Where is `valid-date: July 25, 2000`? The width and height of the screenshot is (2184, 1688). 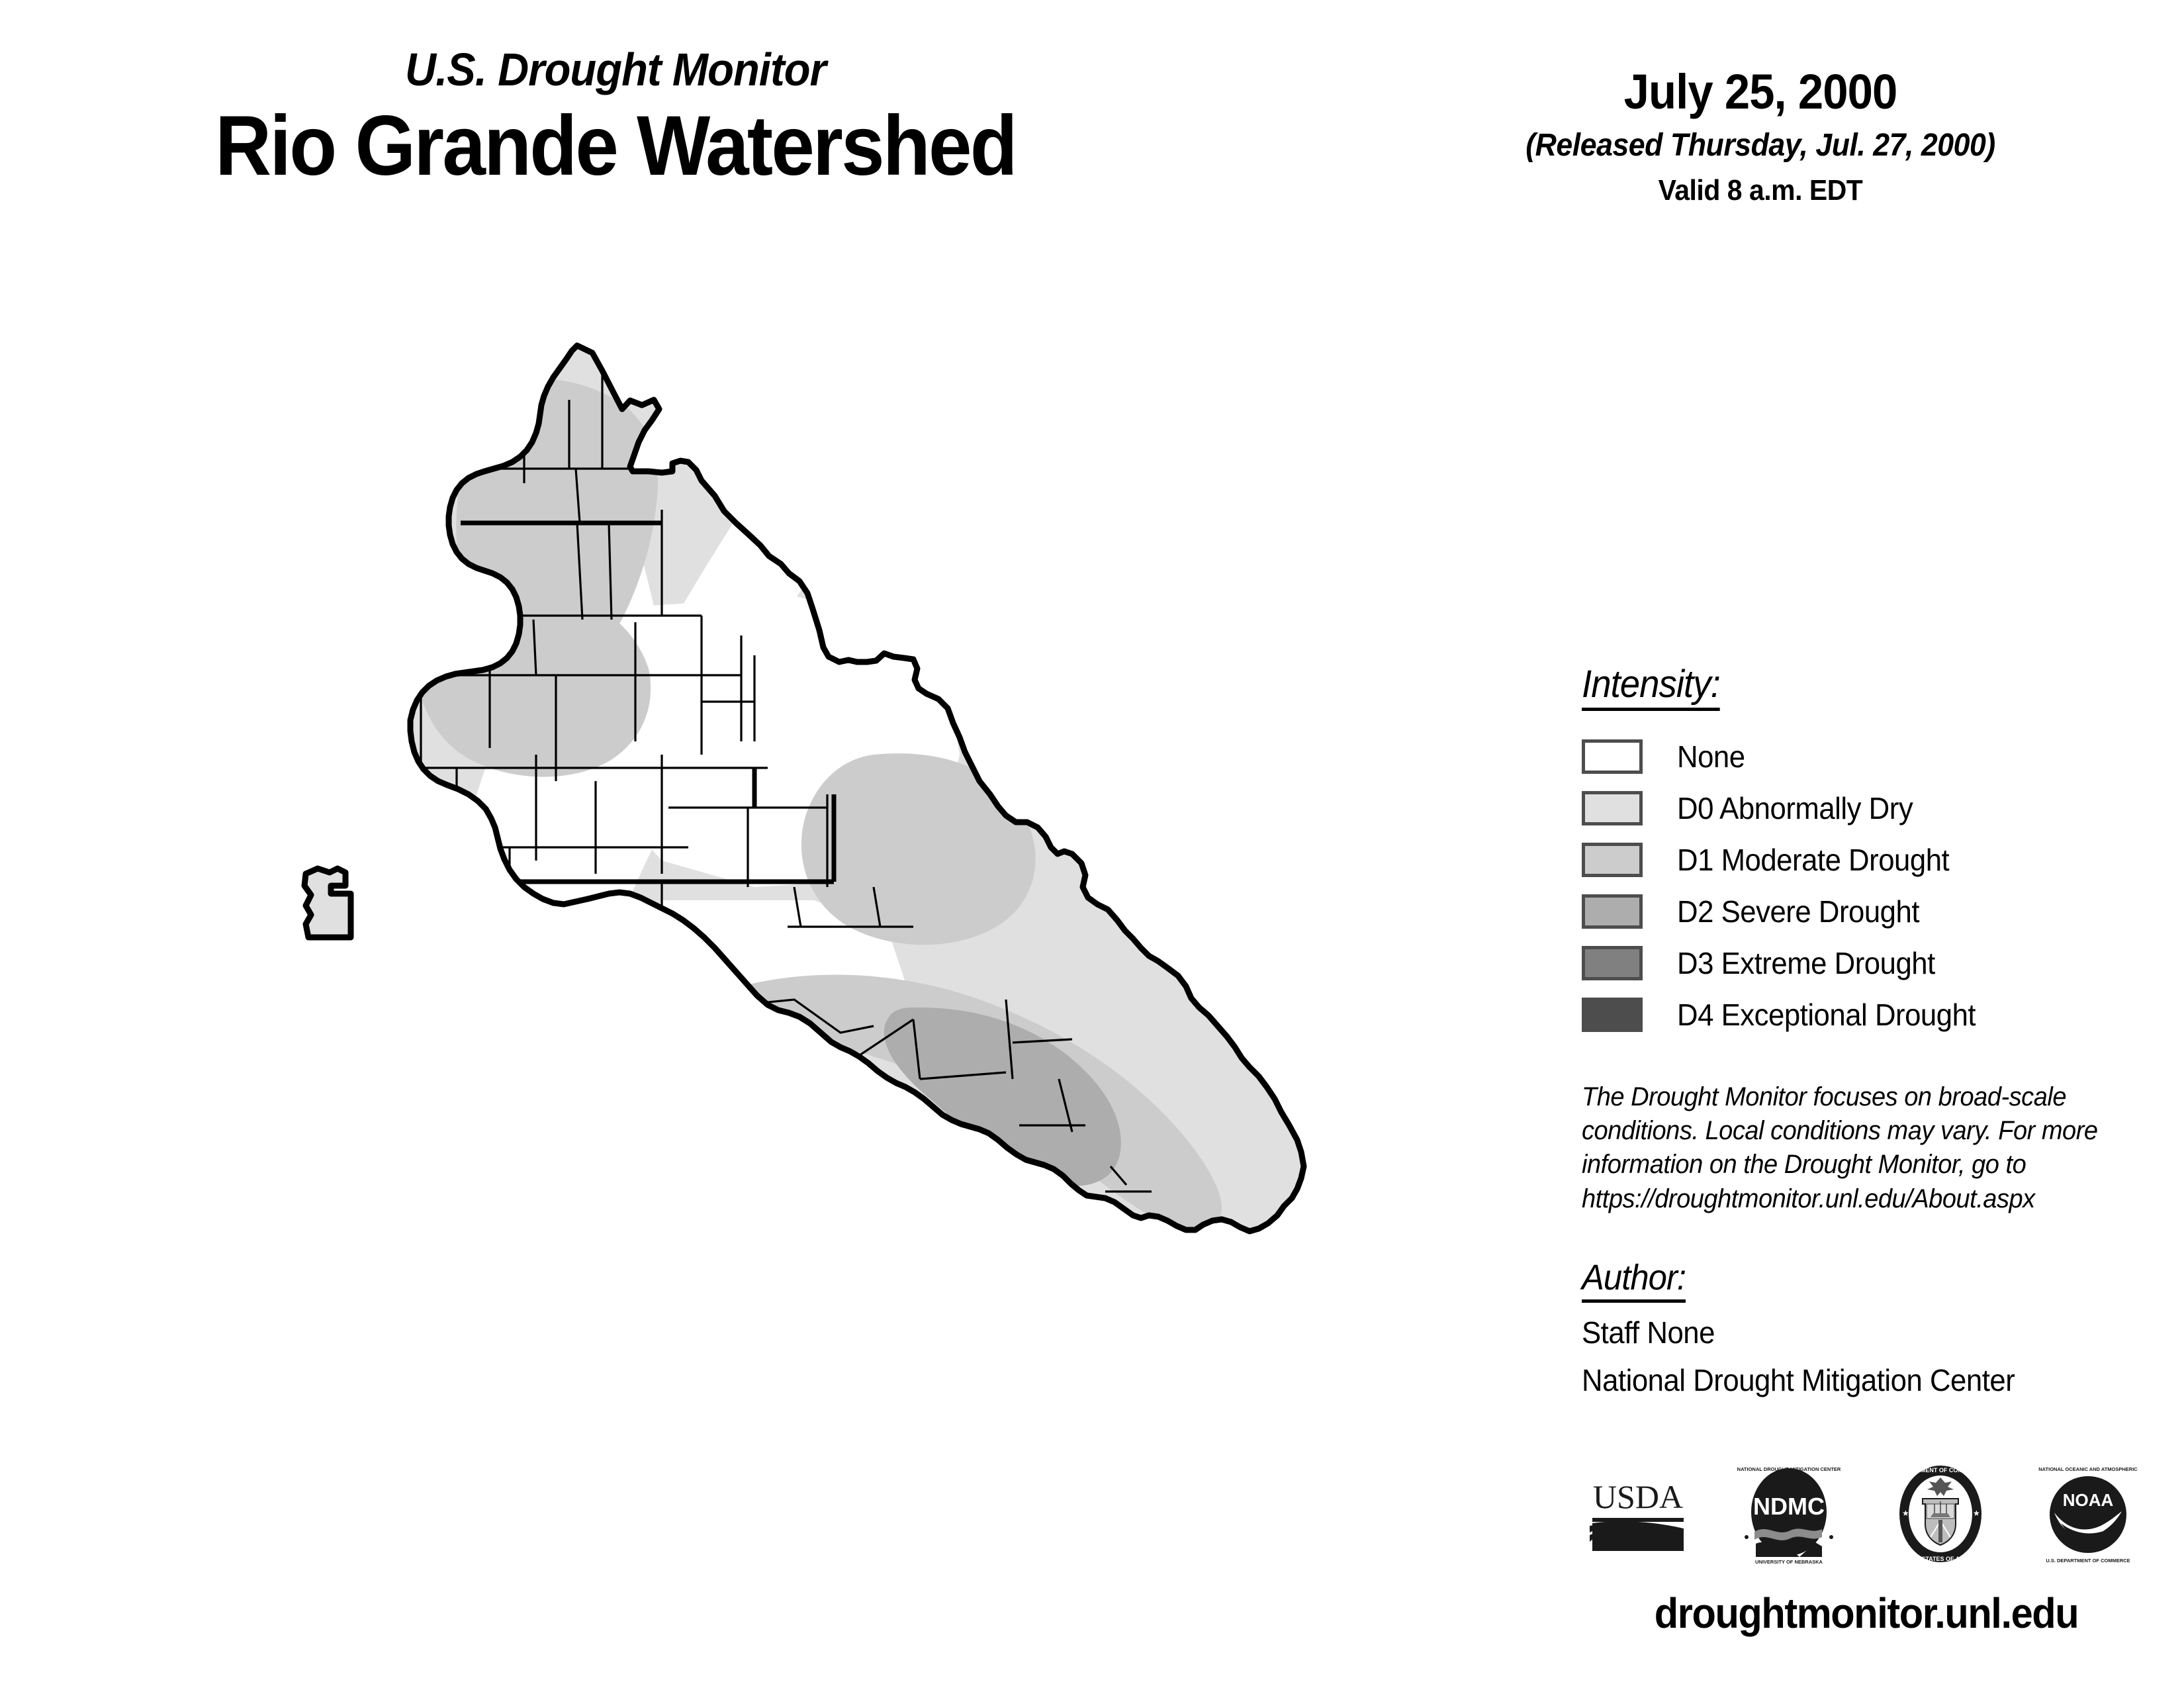
valid-date: July 25, 2000 is located at coordinates (1760, 91).